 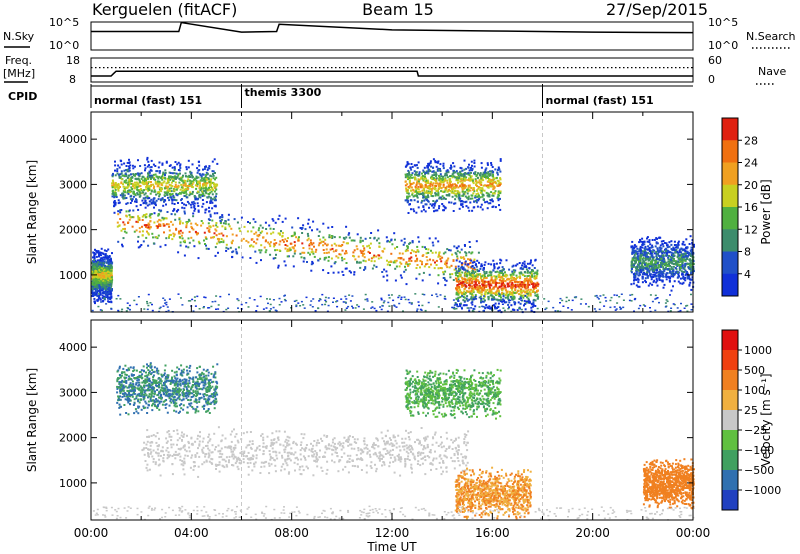 What do you see at coordinates (19, 73) in the screenshot?
I see `freq-label-line2: [MHz]` at bounding box center [19, 73].